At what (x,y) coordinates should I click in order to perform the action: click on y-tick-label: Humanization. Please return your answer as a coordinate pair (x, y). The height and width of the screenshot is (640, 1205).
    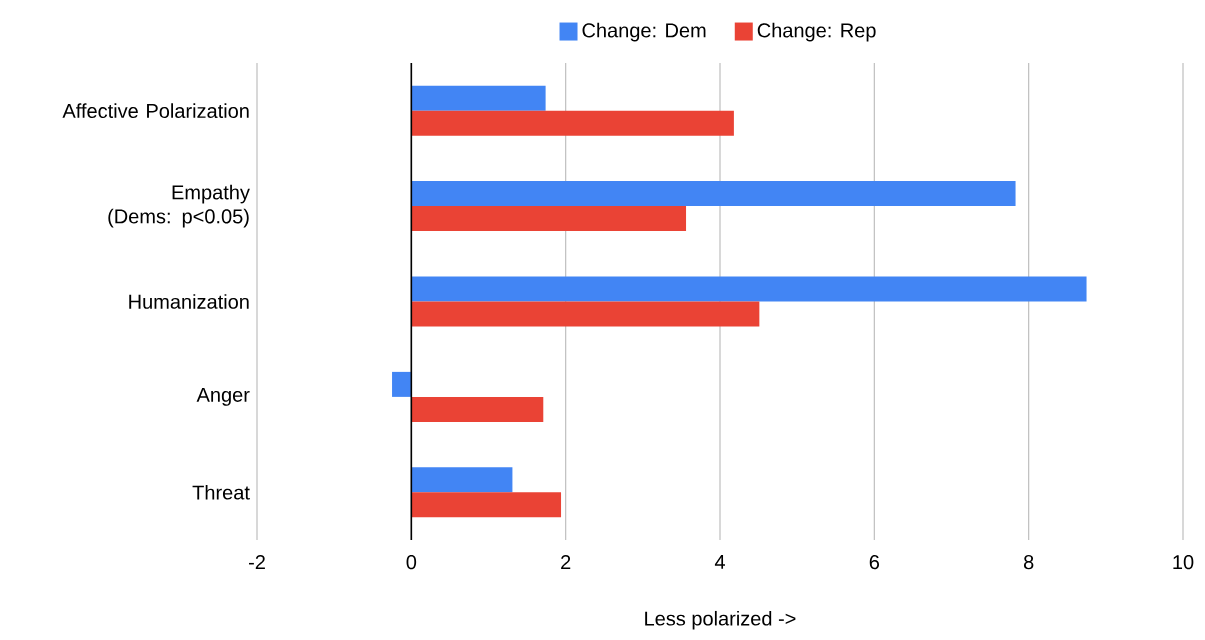
    Looking at the image, I should click on (189, 301).